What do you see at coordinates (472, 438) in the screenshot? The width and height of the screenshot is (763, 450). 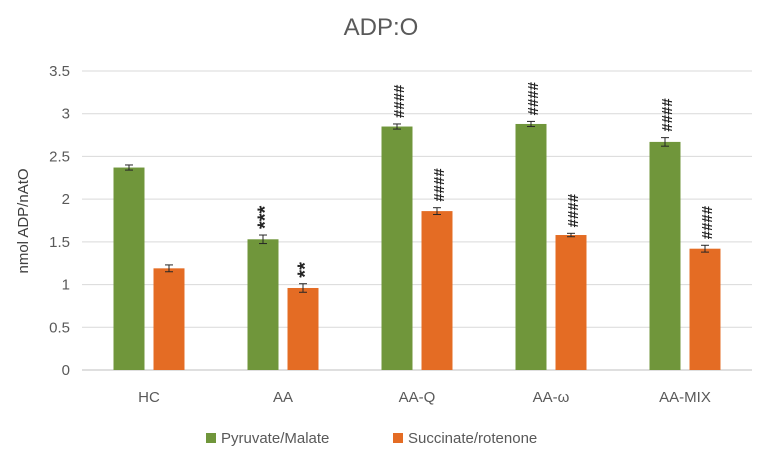 I see `legend-label: Succinate/rotenone` at bounding box center [472, 438].